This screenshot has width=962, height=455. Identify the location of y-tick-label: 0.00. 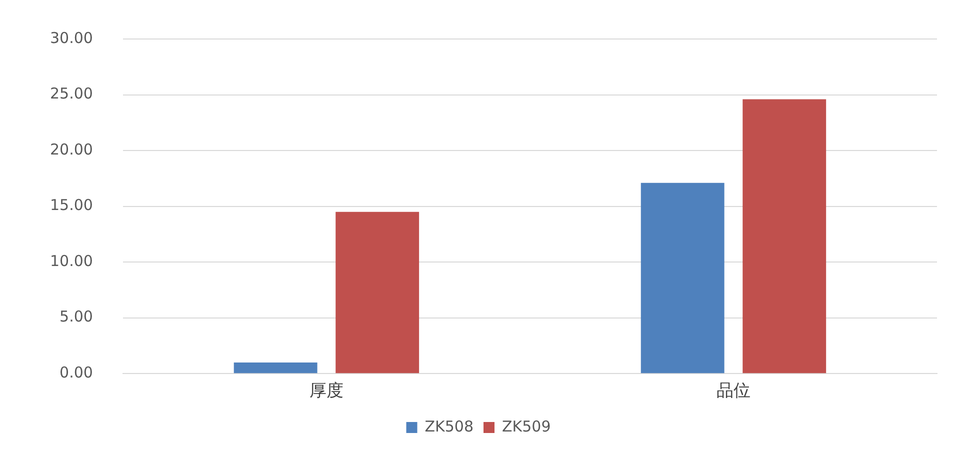
(76, 372).